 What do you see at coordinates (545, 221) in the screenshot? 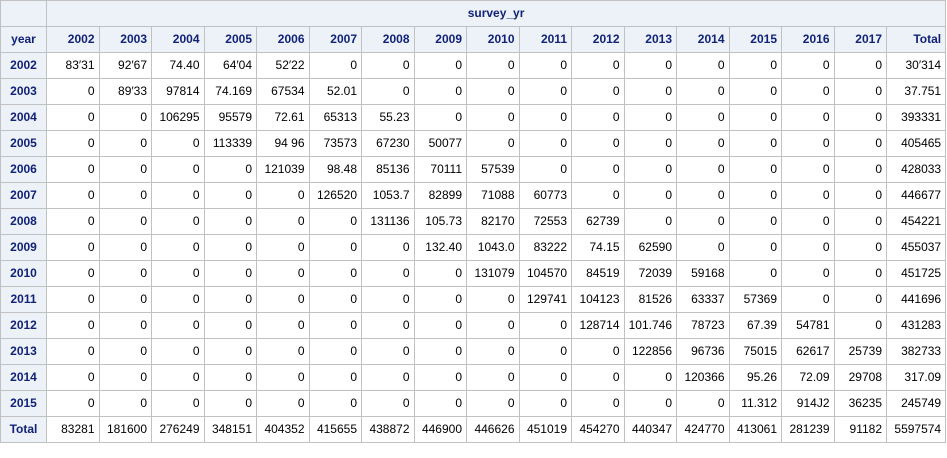
I see `table-cell: 72553` at bounding box center [545, 221].